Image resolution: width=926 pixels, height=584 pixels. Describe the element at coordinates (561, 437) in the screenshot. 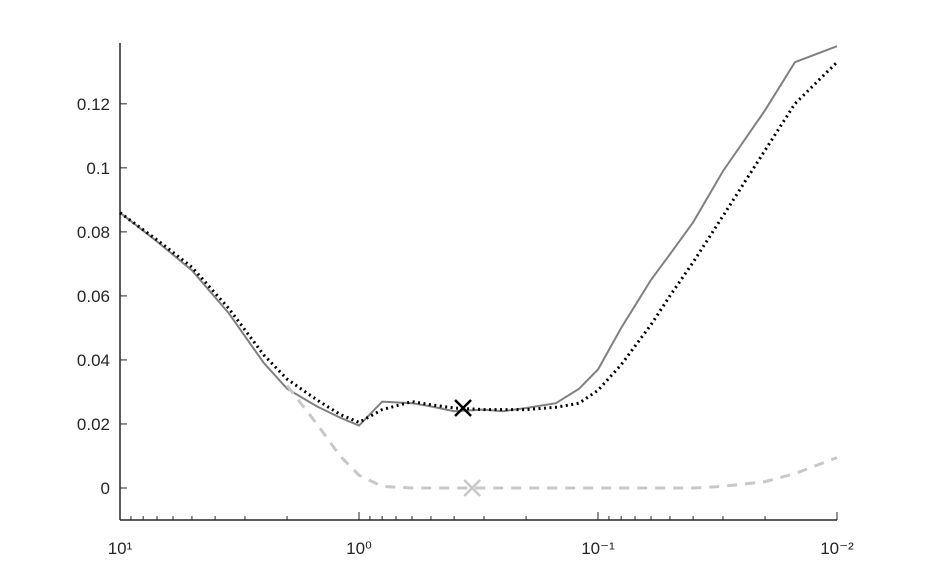

I see `series-line` at that location.